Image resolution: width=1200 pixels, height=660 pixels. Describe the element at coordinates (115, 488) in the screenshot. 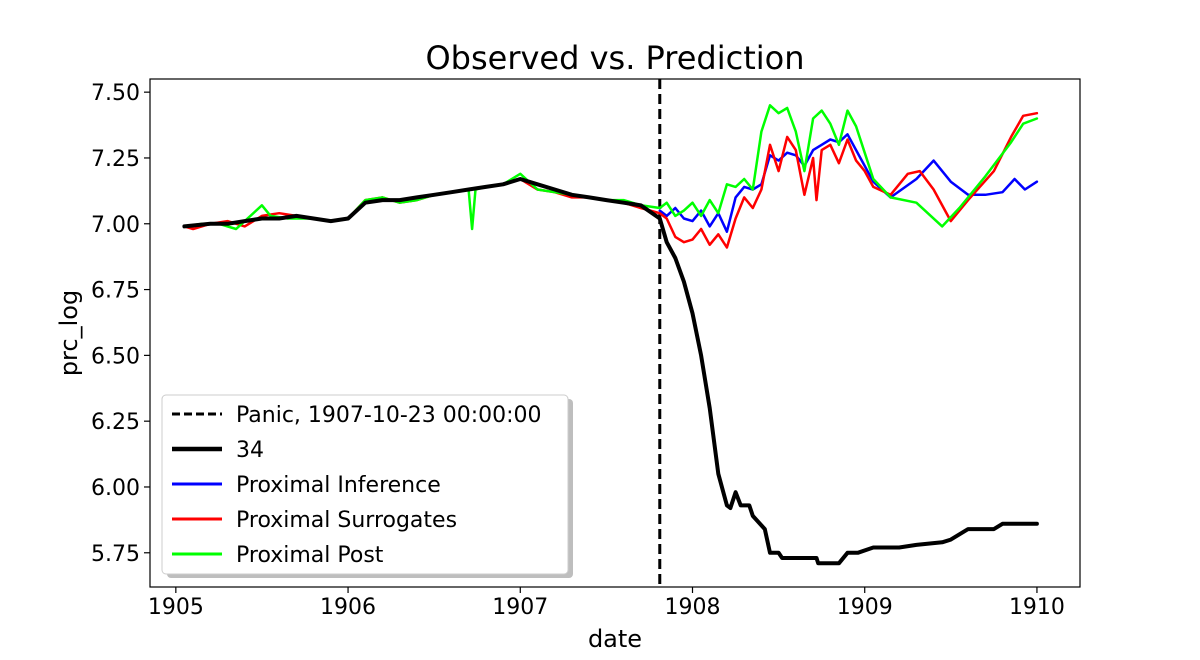

I see `y-tick-label: 6.00` at that location.